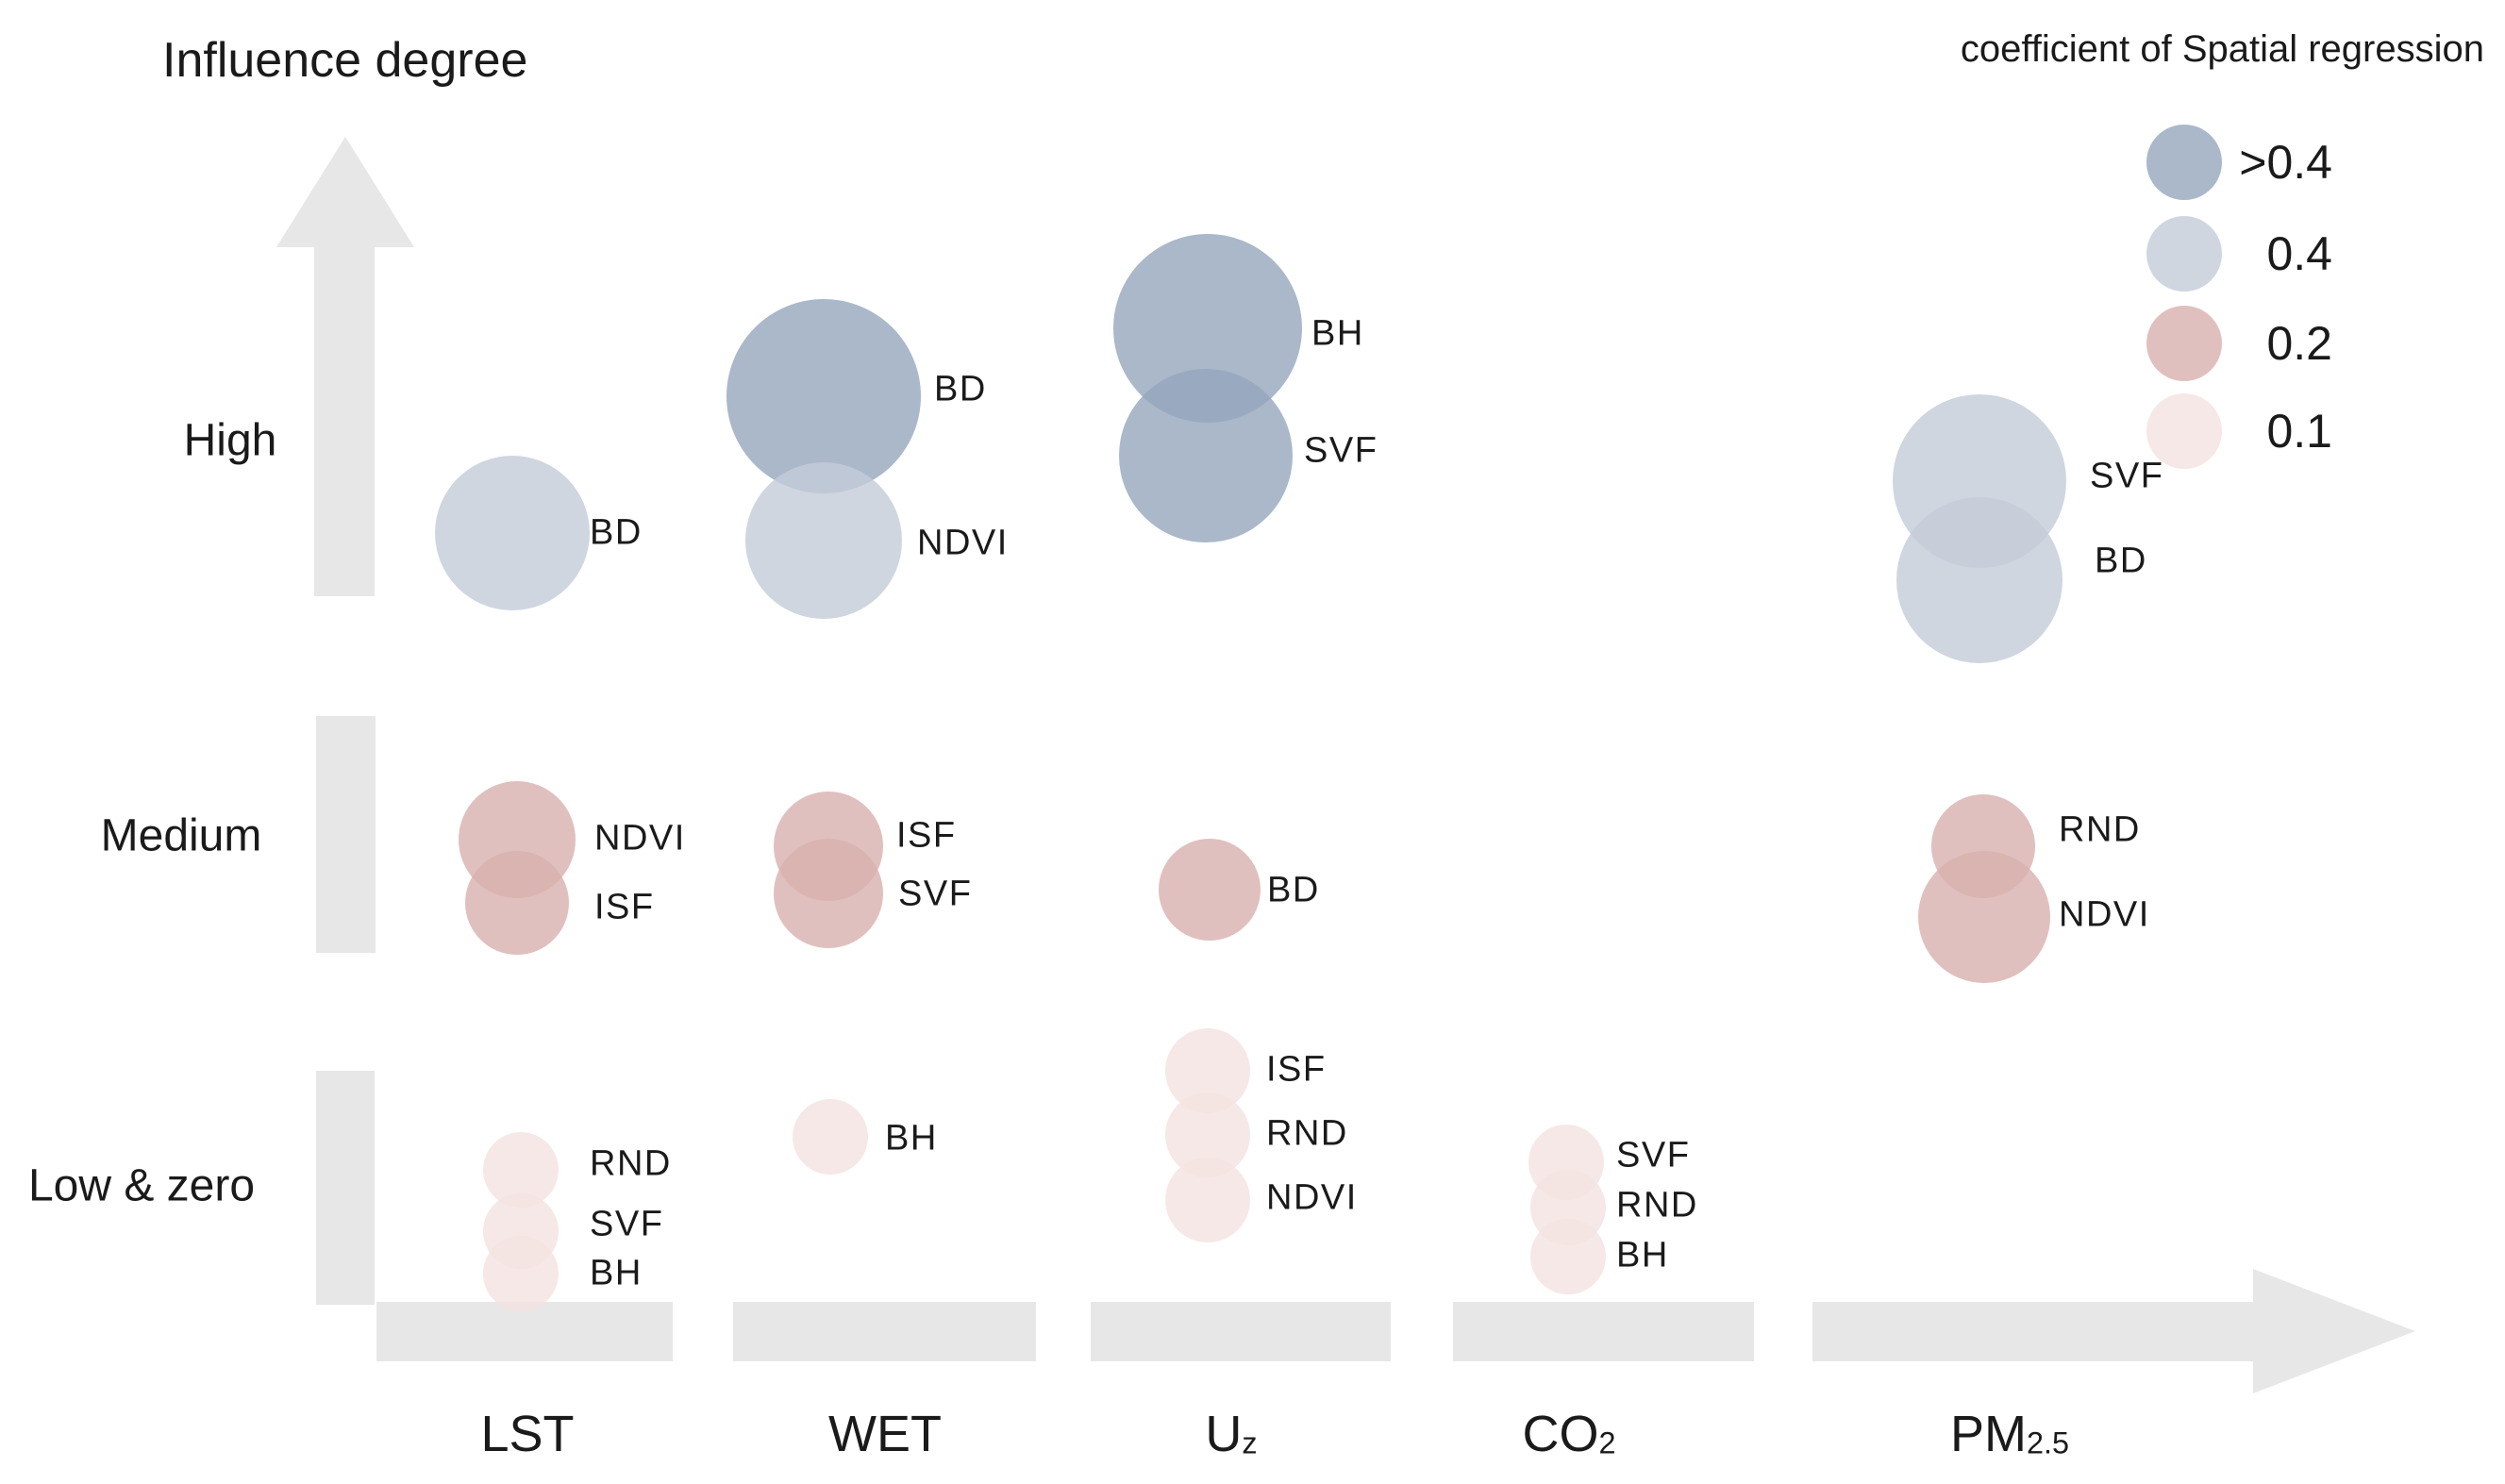  What do you see at coordinates (230, 440) in the screenshot?
I see `y-label-high: High` at bounding box center [230, 440].